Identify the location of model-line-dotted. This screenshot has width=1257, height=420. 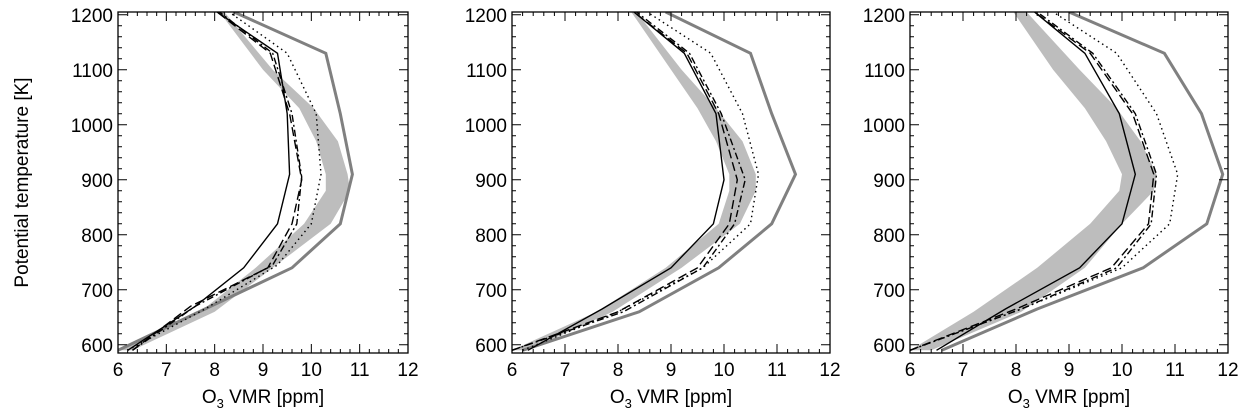
(224, 181).